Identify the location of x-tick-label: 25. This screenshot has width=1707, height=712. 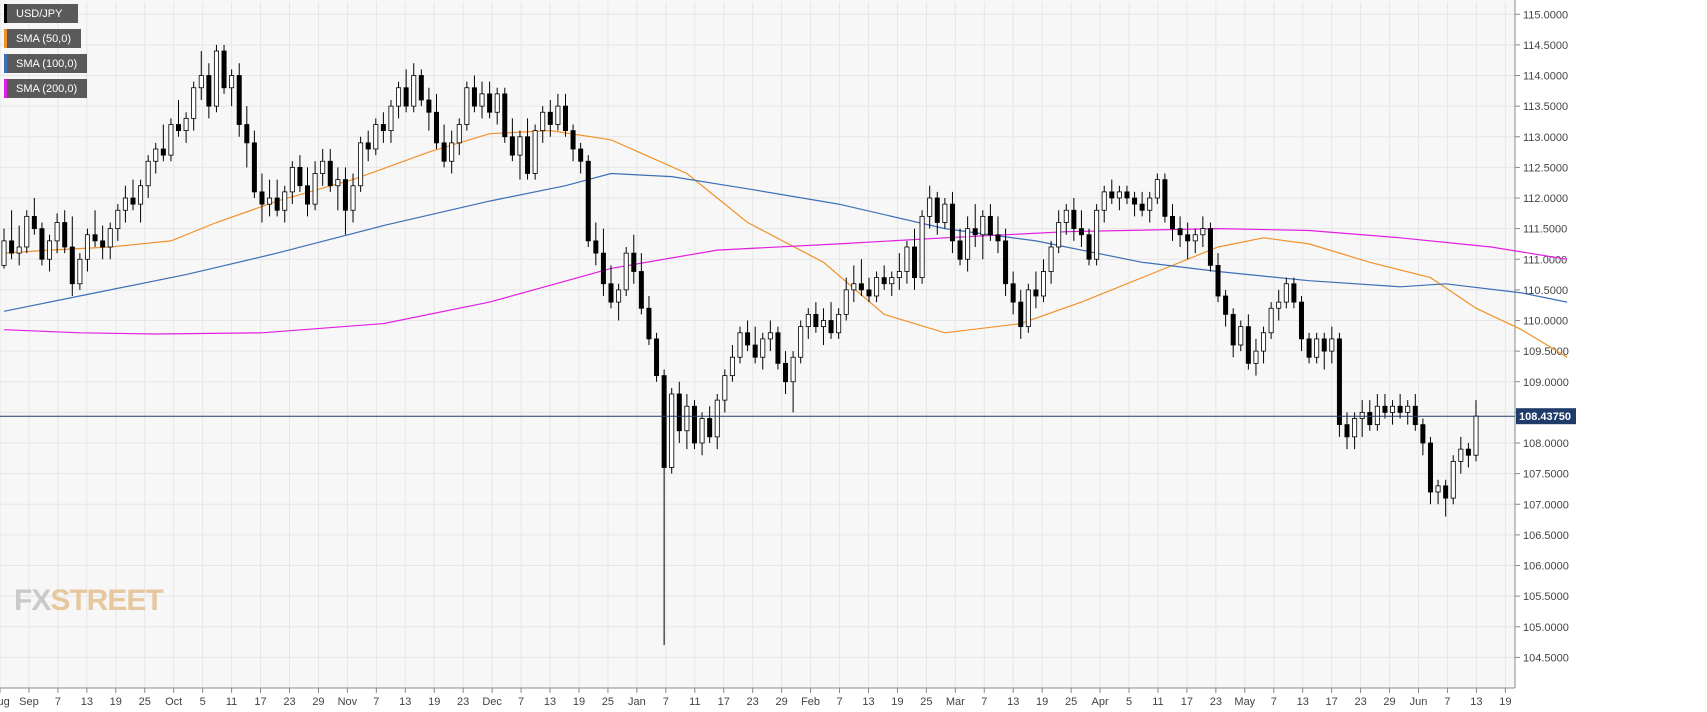
(145, 702).